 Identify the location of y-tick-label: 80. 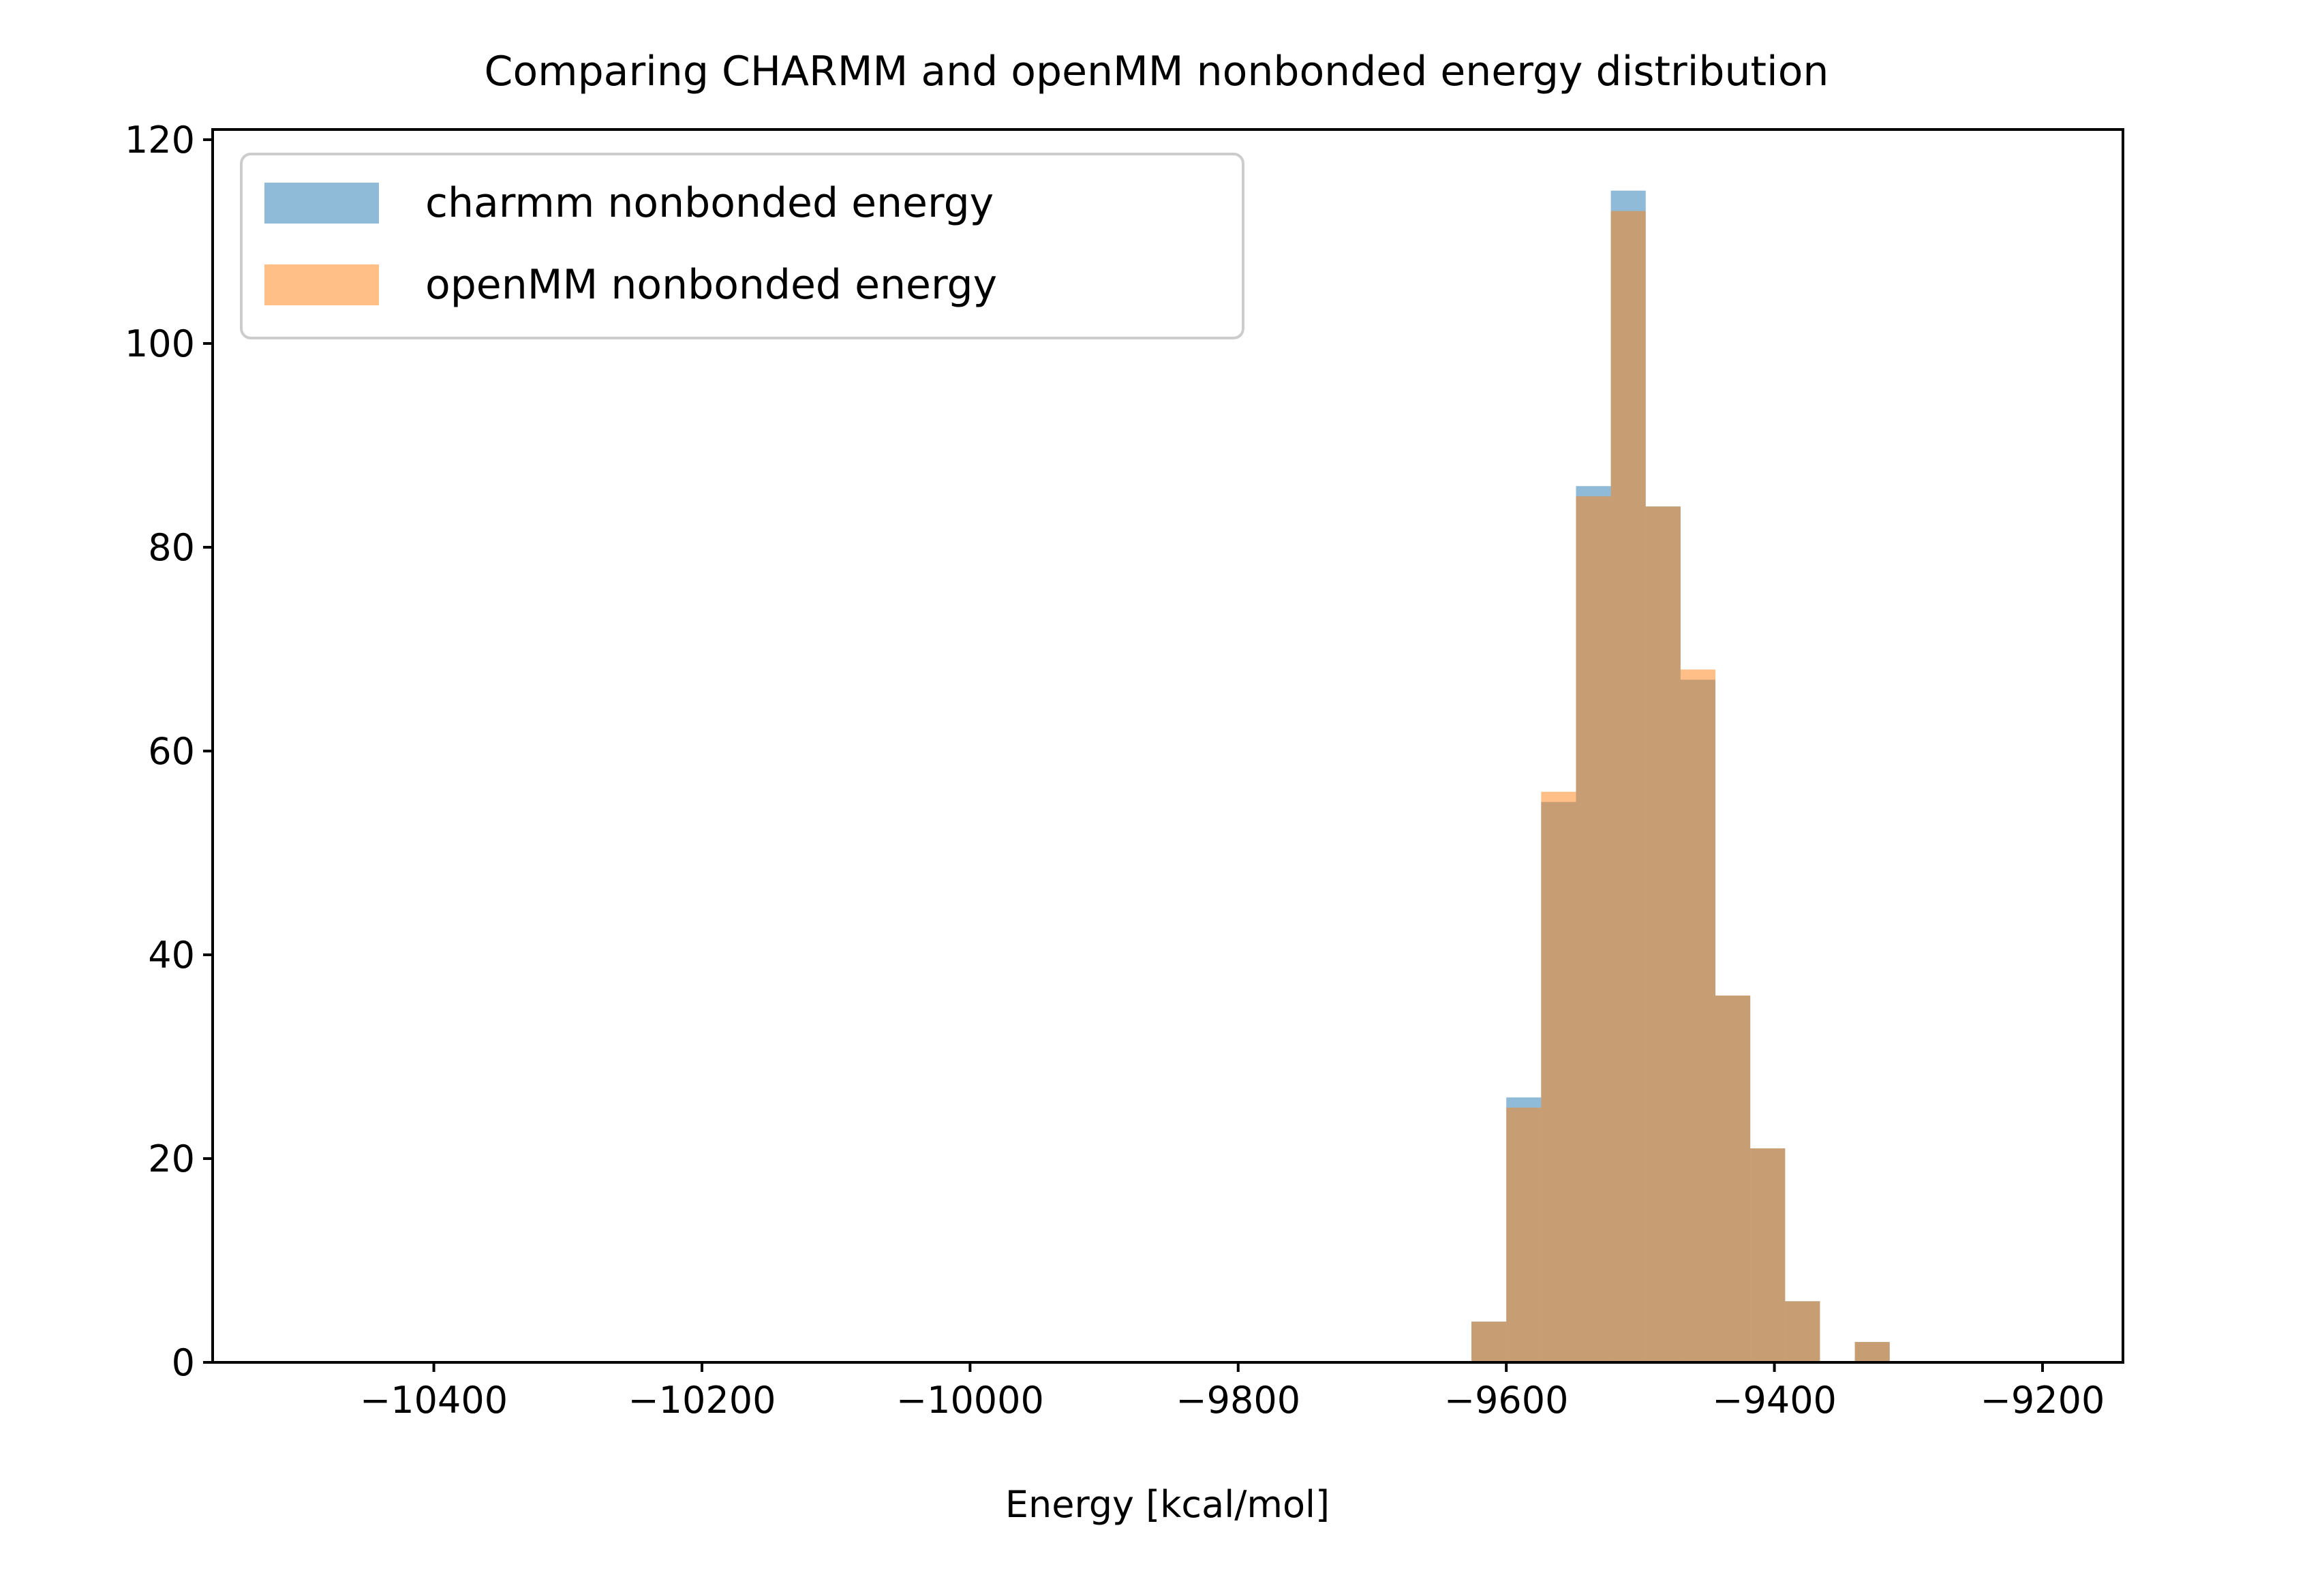
(171, 547).